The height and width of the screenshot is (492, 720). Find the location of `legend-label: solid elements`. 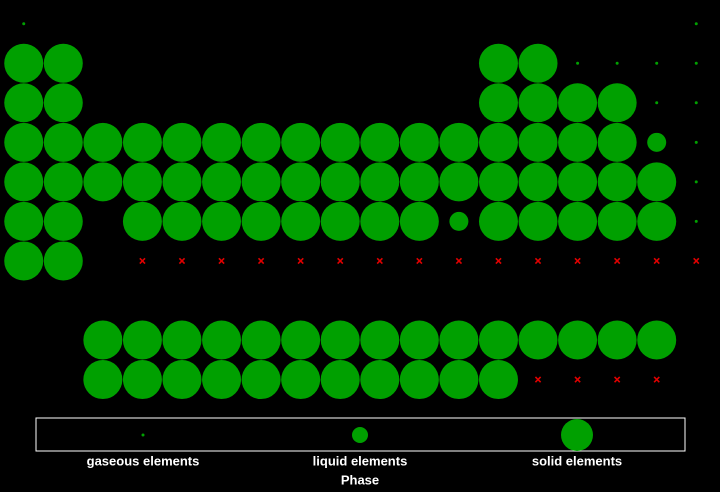

legend-label: solid elements is located at coordinates (577, 460).